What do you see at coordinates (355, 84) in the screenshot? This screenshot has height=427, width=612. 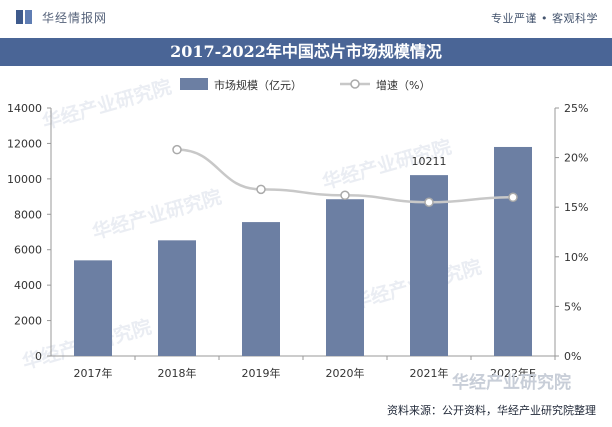 I see `legend-swatch-point` at bounding box center [355, 84].